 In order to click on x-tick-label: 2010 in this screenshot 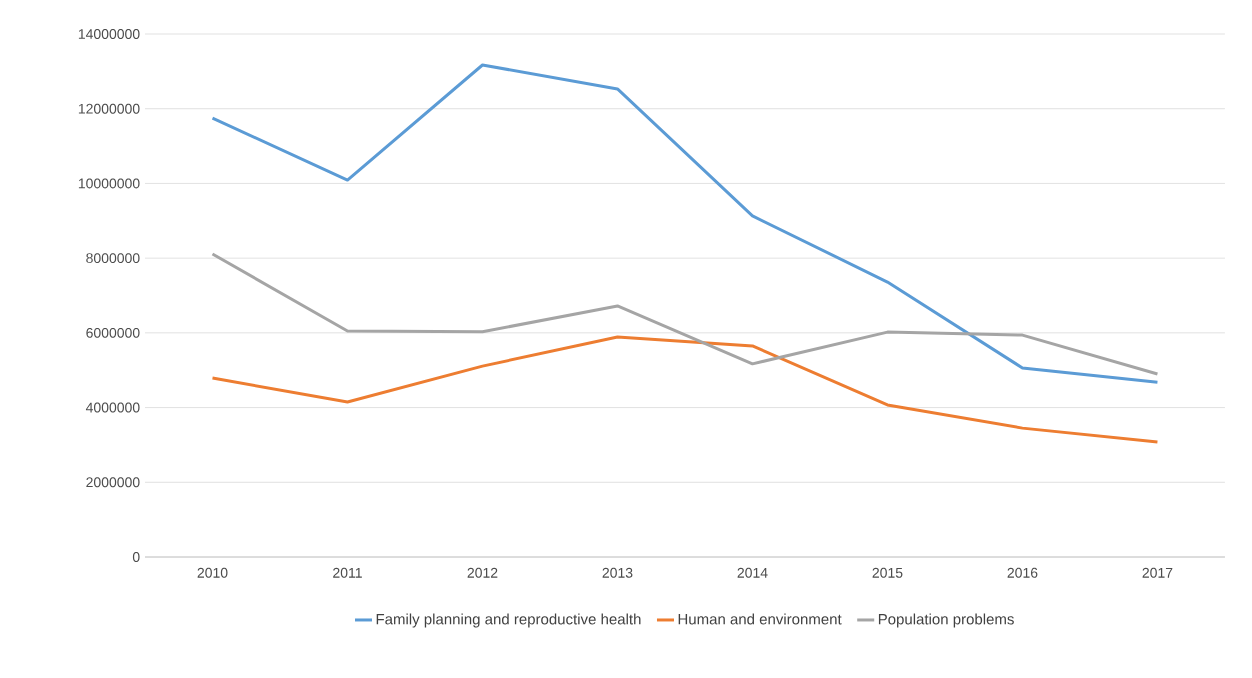, I will do `click(212, 572)`.